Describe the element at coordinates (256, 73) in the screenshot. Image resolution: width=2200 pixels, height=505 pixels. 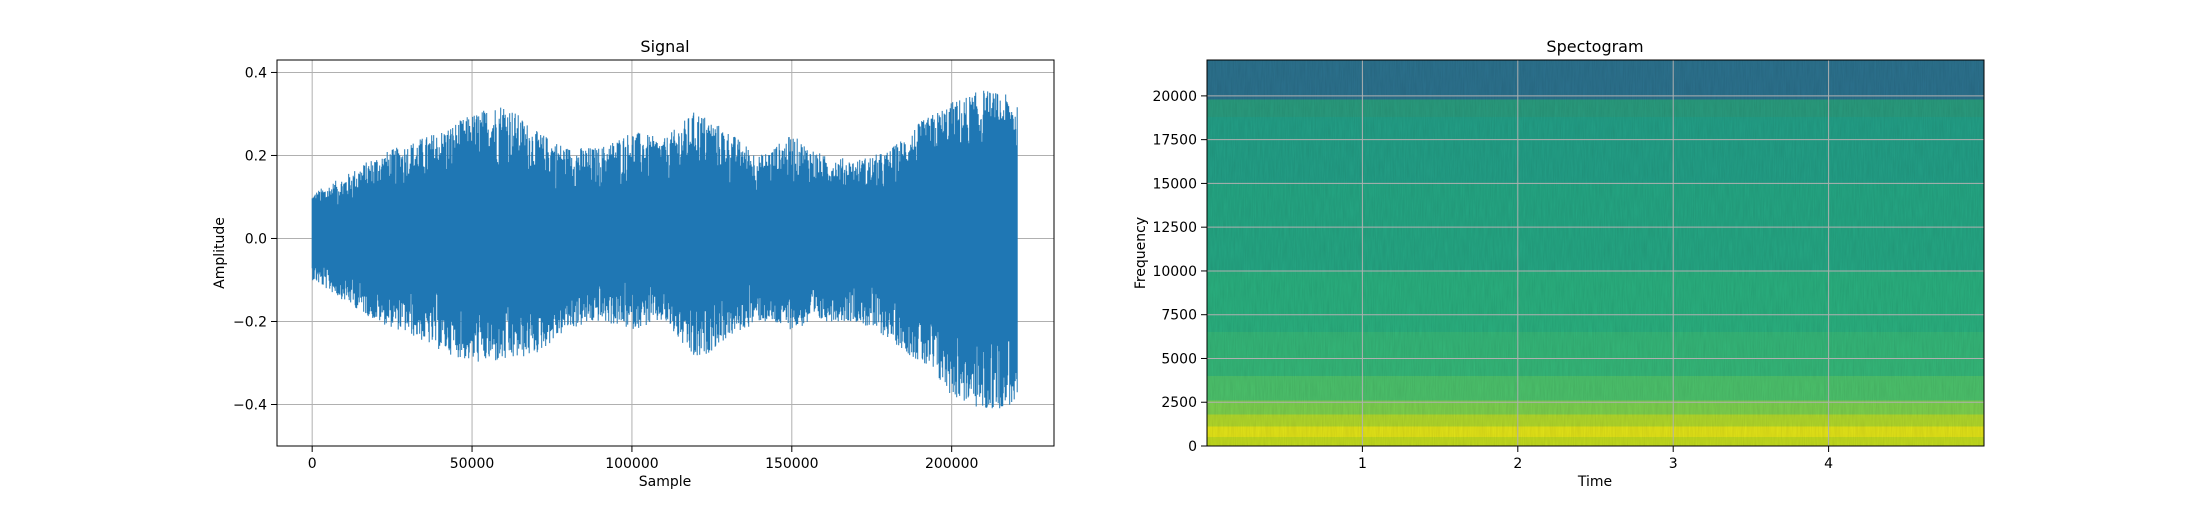
I see `signal-y-tick-label: 0.4` at that location.